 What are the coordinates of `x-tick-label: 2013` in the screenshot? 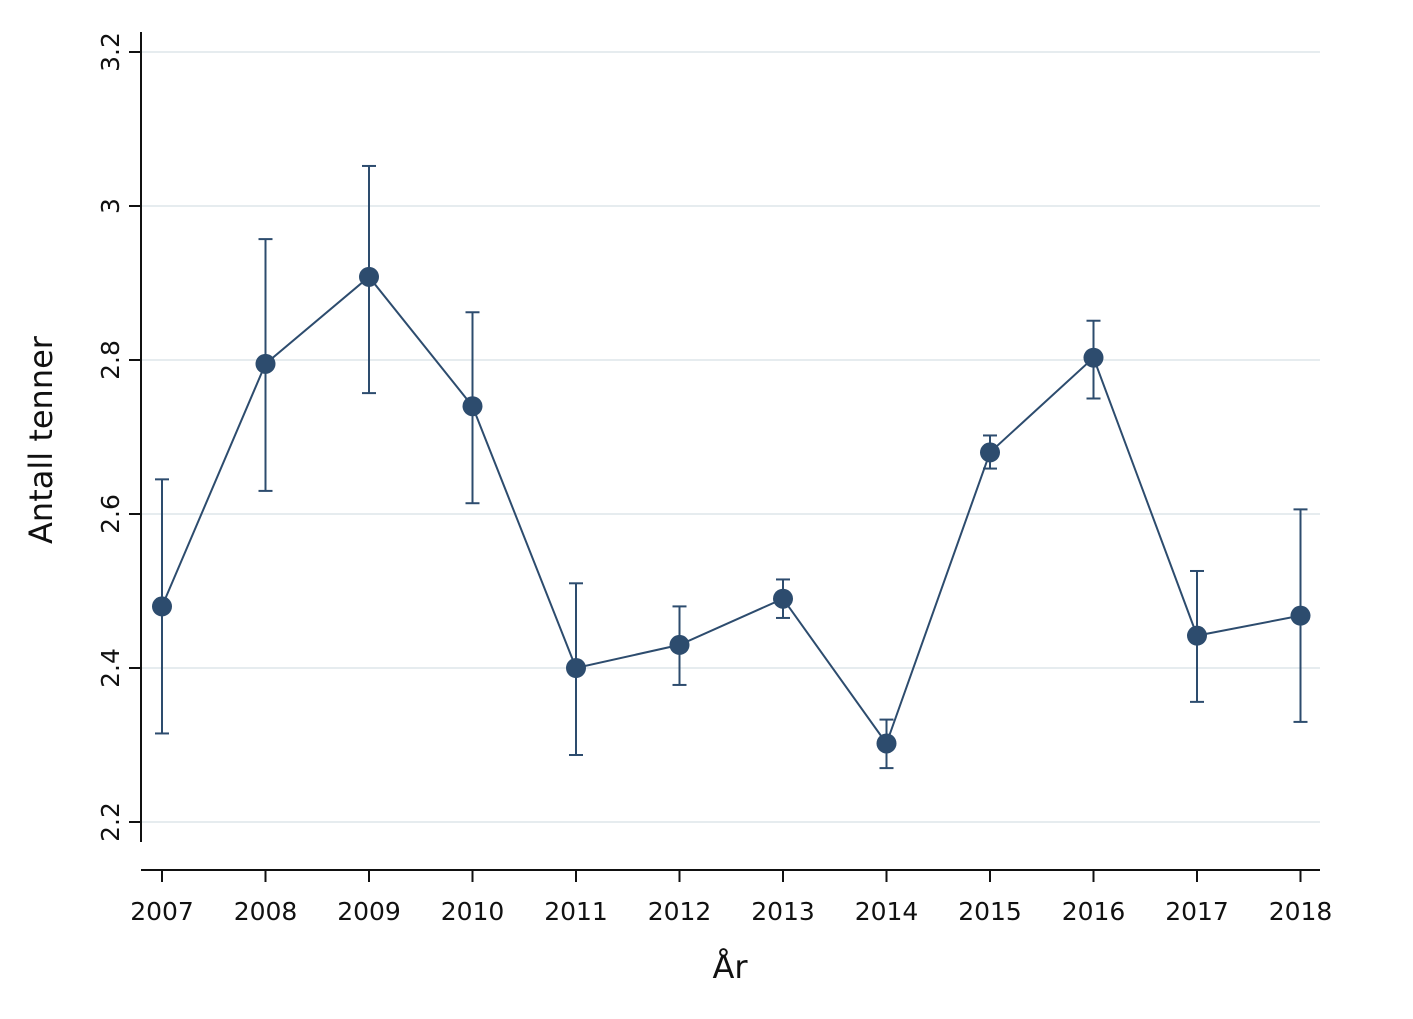 It's located at (783, 911).